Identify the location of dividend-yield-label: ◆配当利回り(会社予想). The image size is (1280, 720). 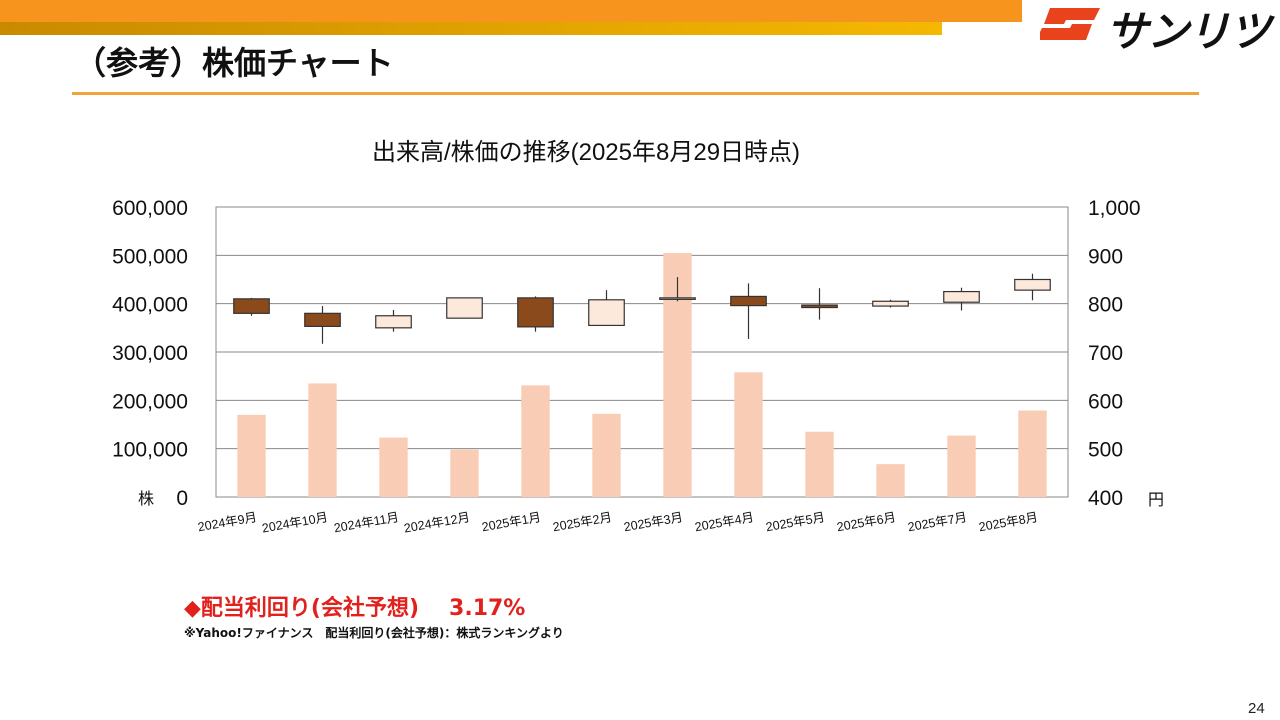
(302, 608).